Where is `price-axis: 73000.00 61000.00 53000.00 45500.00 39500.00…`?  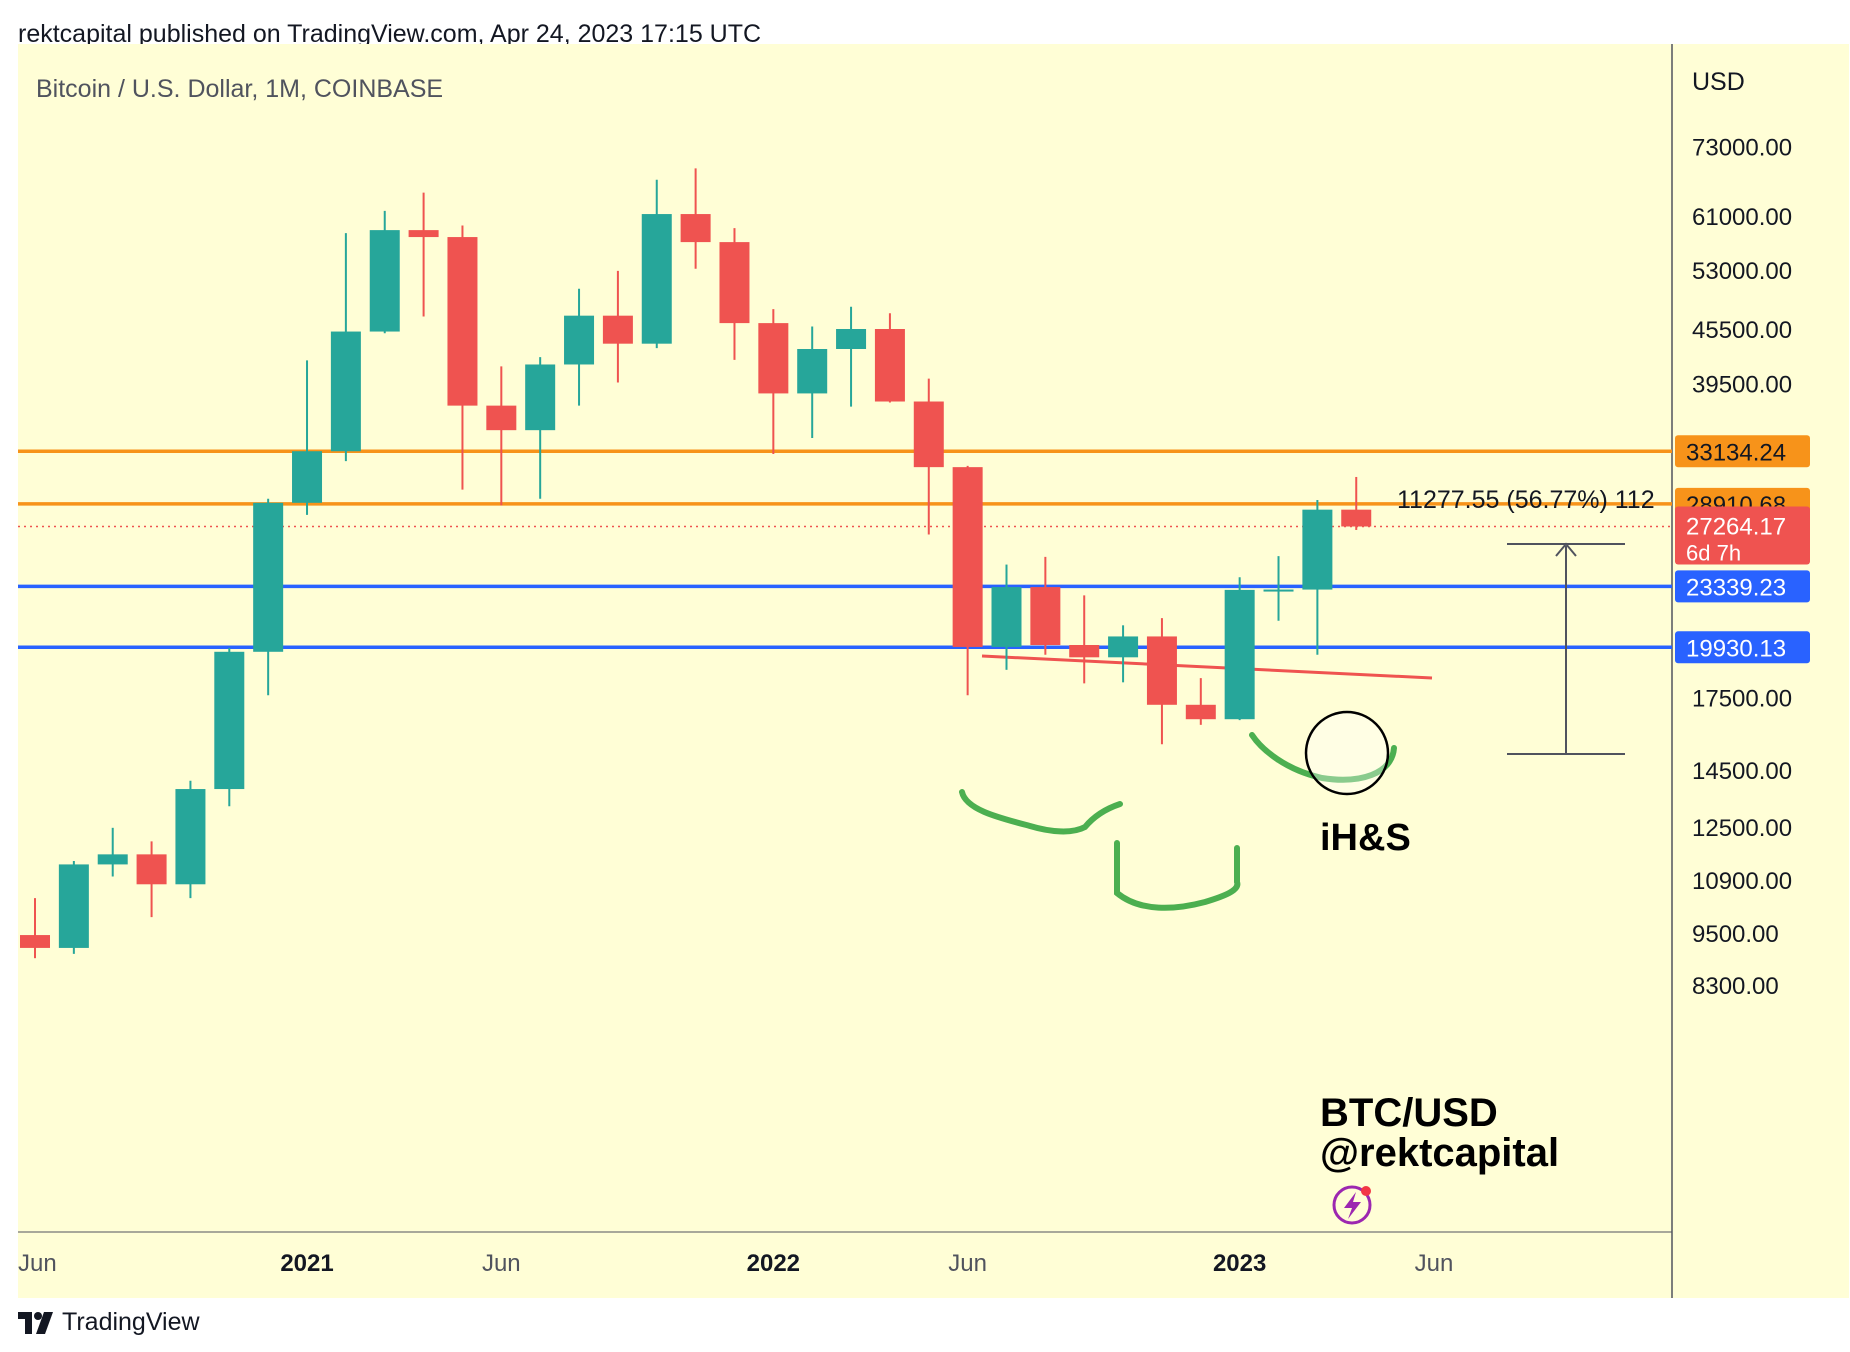 price-axis: 73000.00 61000.00 53000.00 45500.00 39500.00… is located at coordinates (1742, 567).